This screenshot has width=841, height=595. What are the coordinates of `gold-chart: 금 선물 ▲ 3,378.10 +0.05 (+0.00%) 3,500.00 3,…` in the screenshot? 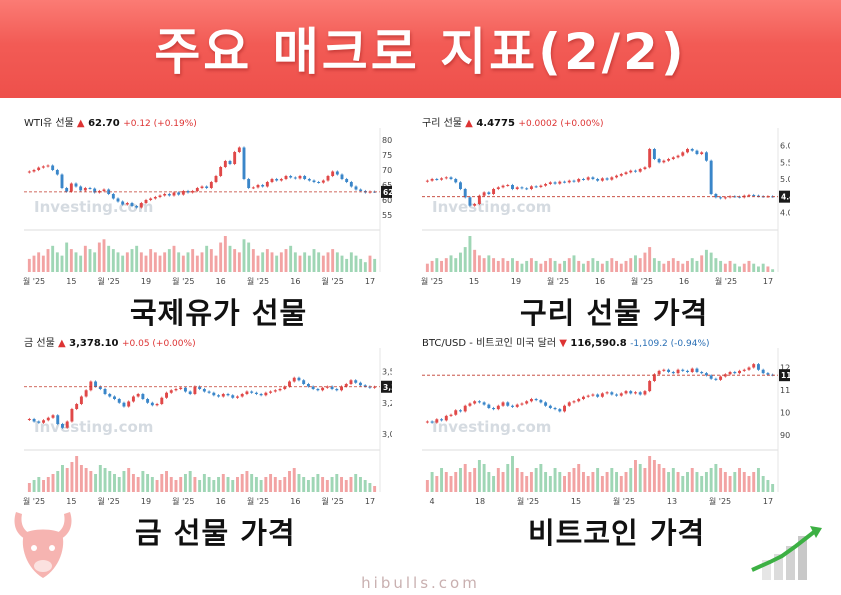 It's located at (207, 421).